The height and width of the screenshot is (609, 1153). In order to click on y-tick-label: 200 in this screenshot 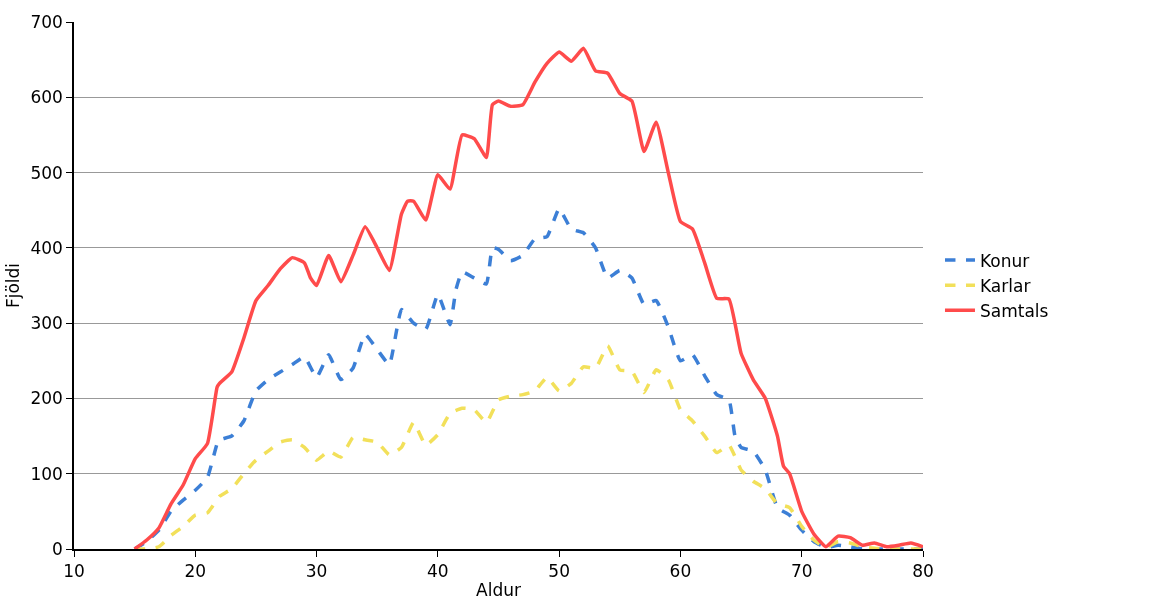, I will do `click(46, 398)`.